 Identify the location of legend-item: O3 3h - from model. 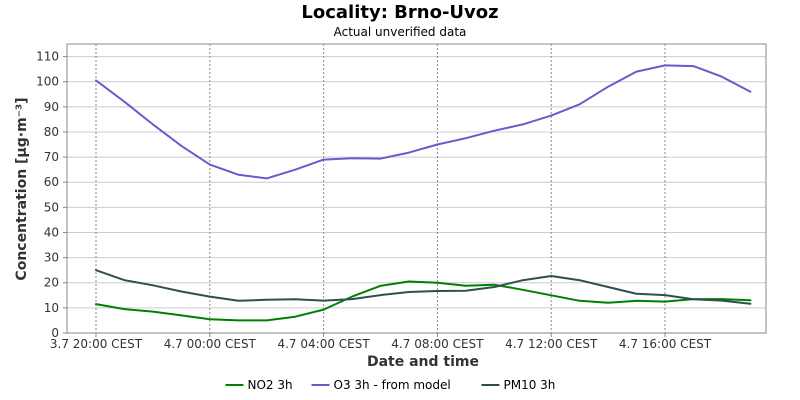
(381, 385).